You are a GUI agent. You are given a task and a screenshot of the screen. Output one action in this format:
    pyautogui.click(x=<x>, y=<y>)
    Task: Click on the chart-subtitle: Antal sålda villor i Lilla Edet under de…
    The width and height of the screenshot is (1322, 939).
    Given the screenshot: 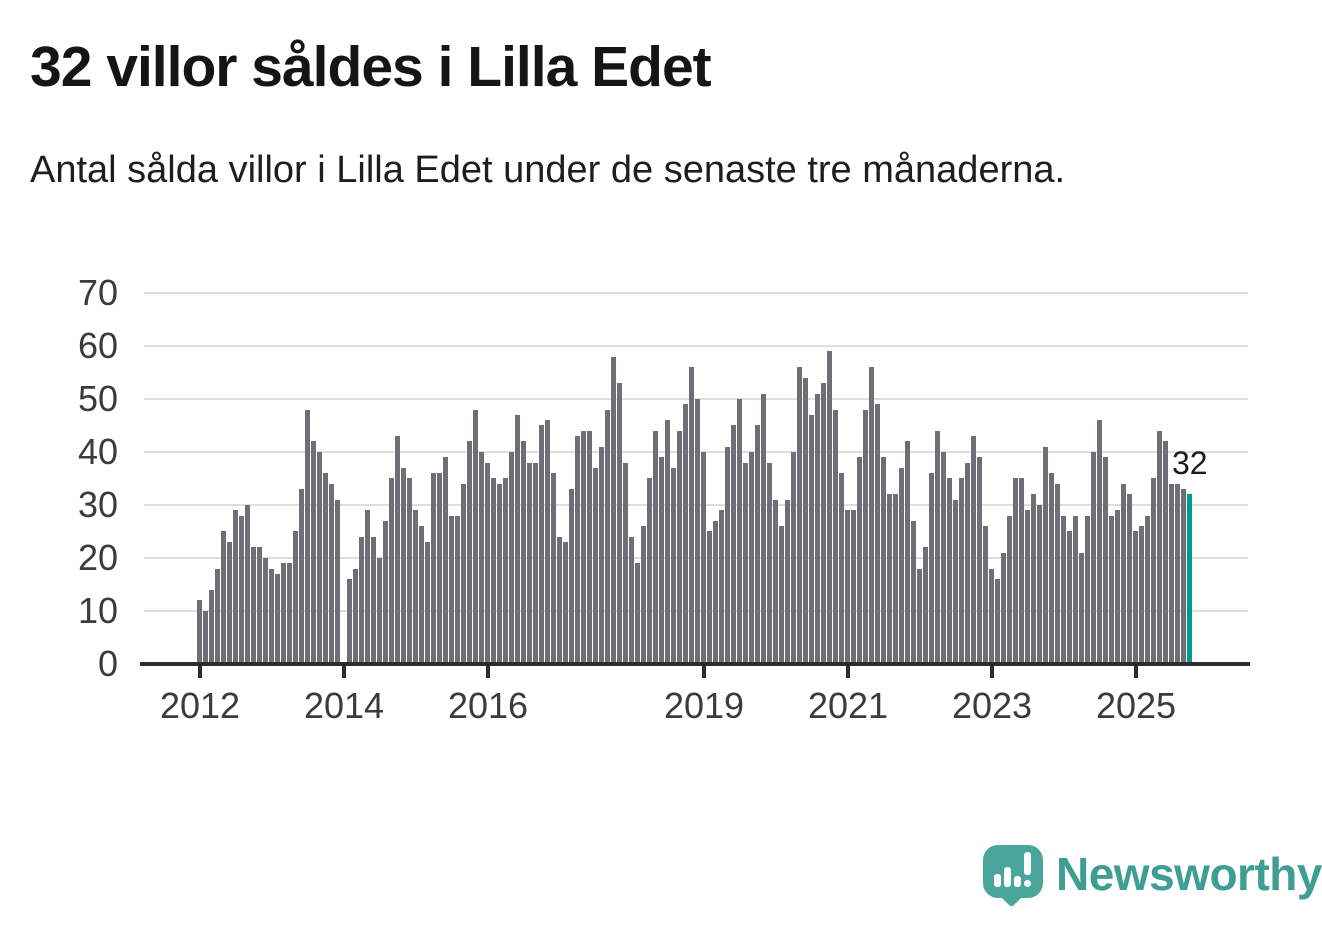 What is the action you would take?
    pyautogui.click(x=548, y=170)
    